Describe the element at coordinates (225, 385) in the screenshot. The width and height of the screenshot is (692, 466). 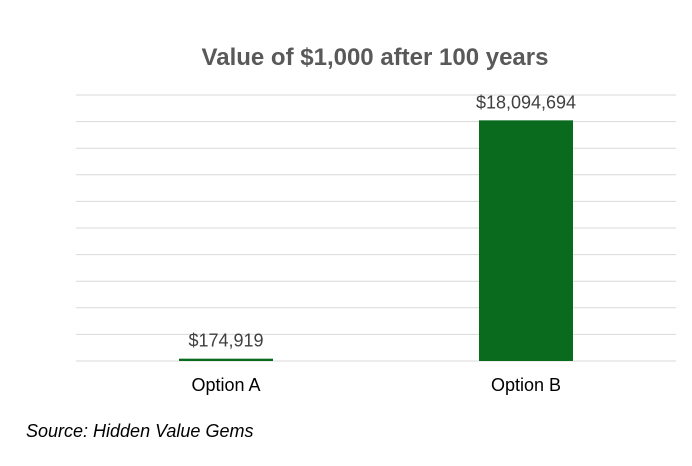
I see `category-label: Option A` at that location.